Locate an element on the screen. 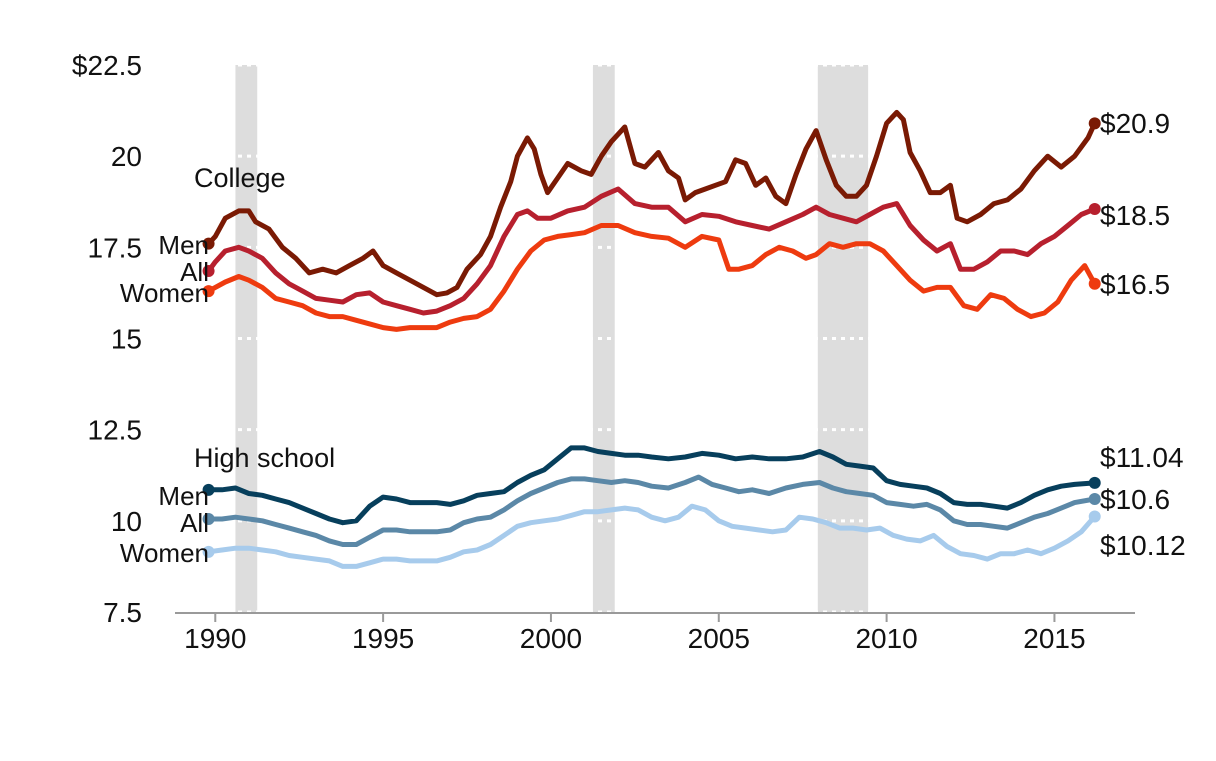 This screenshot has width=1216, height=761. y-tick-label: 17.5 is located at coordinates (115, 247).